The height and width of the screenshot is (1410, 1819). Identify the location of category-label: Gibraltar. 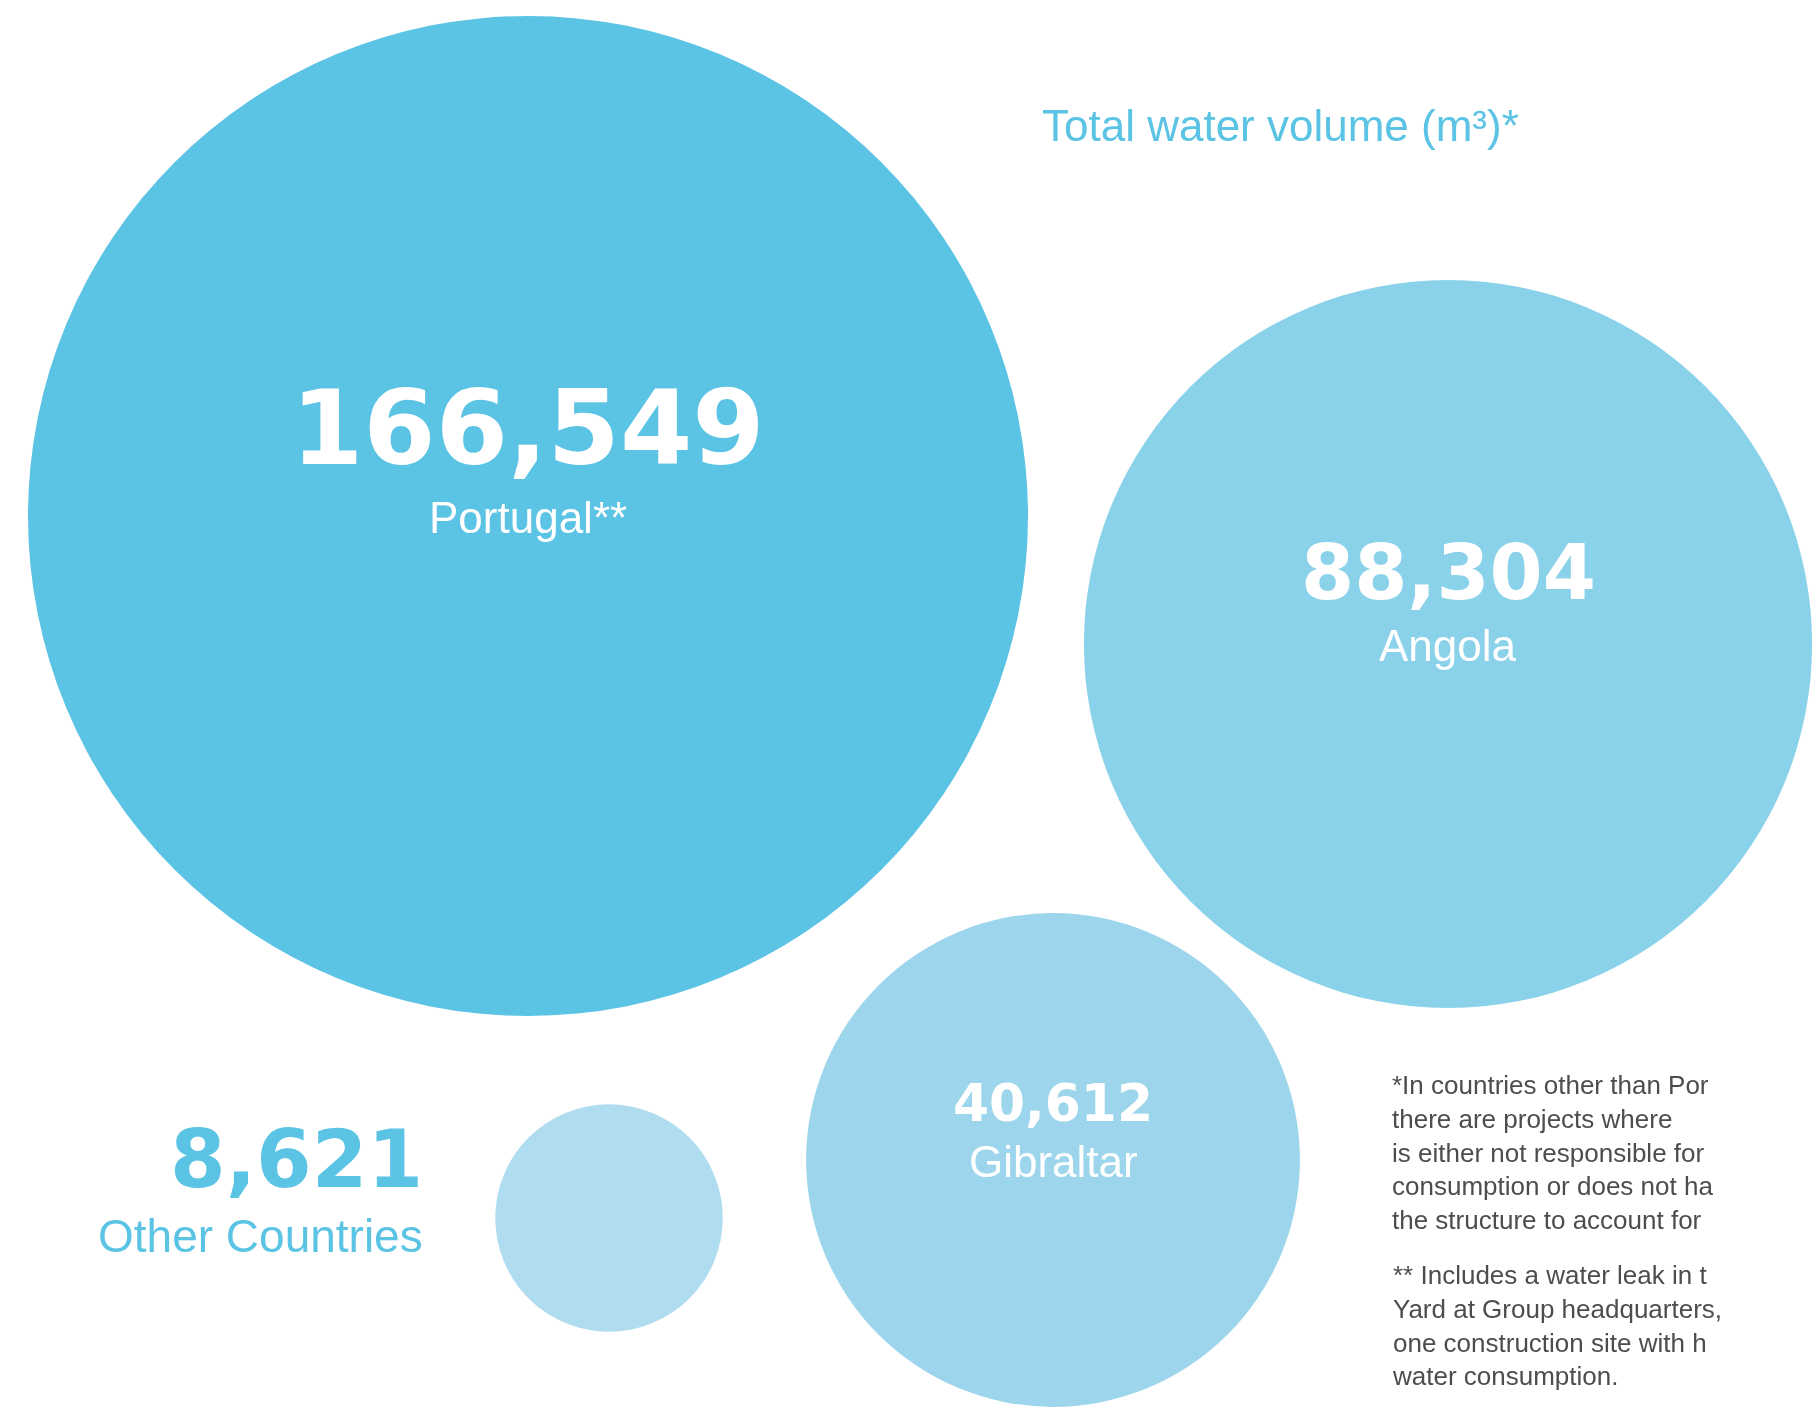
(1053, 1161).